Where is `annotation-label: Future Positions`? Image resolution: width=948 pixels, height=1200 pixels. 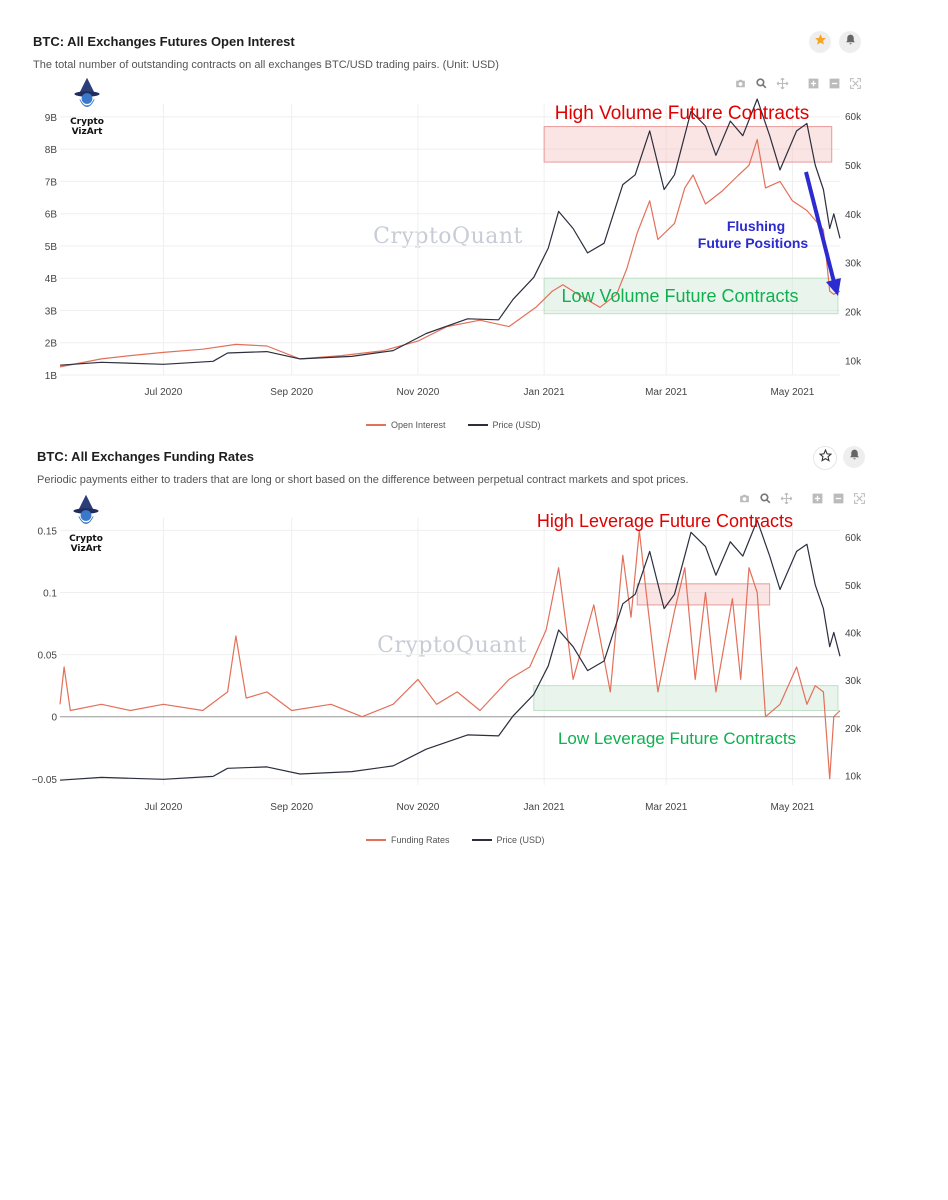 annotation-label: Future Positions is located at coordinates (753, 243).